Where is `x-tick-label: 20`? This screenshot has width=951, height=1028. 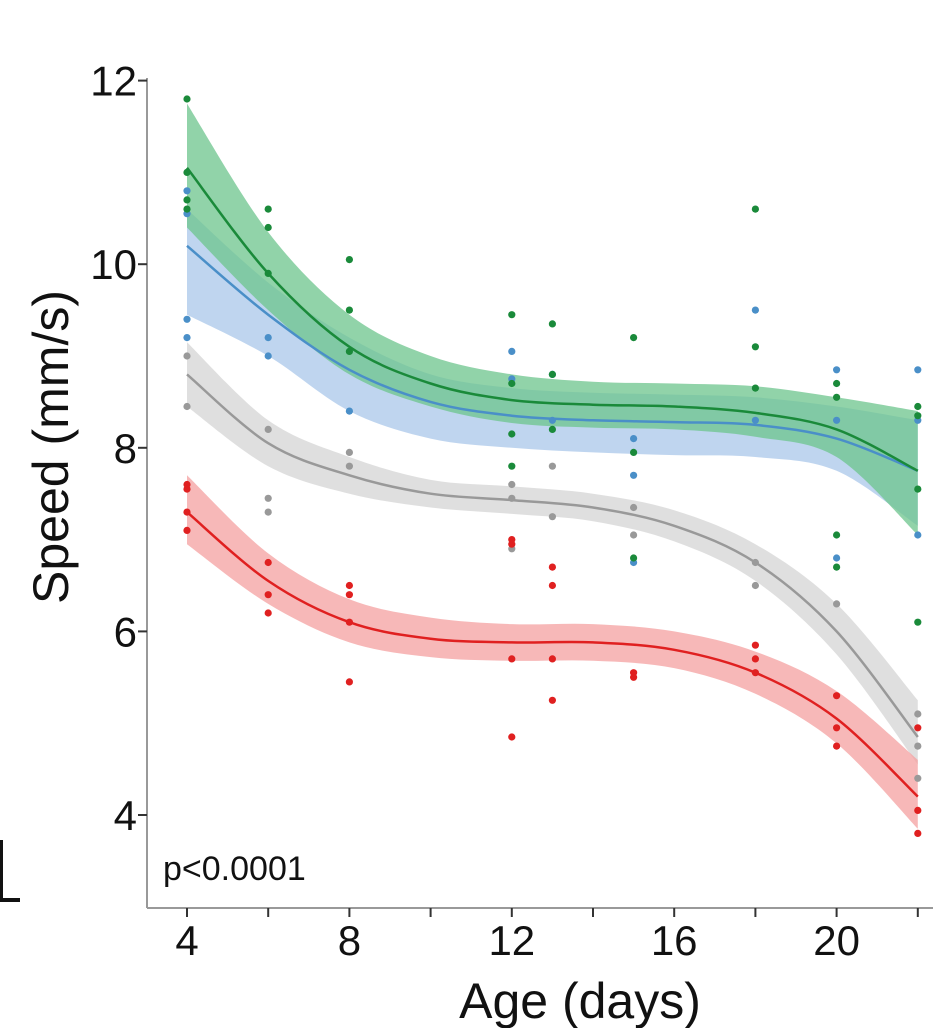 x-tick-label: 20 is located at coordinates (836, 940).